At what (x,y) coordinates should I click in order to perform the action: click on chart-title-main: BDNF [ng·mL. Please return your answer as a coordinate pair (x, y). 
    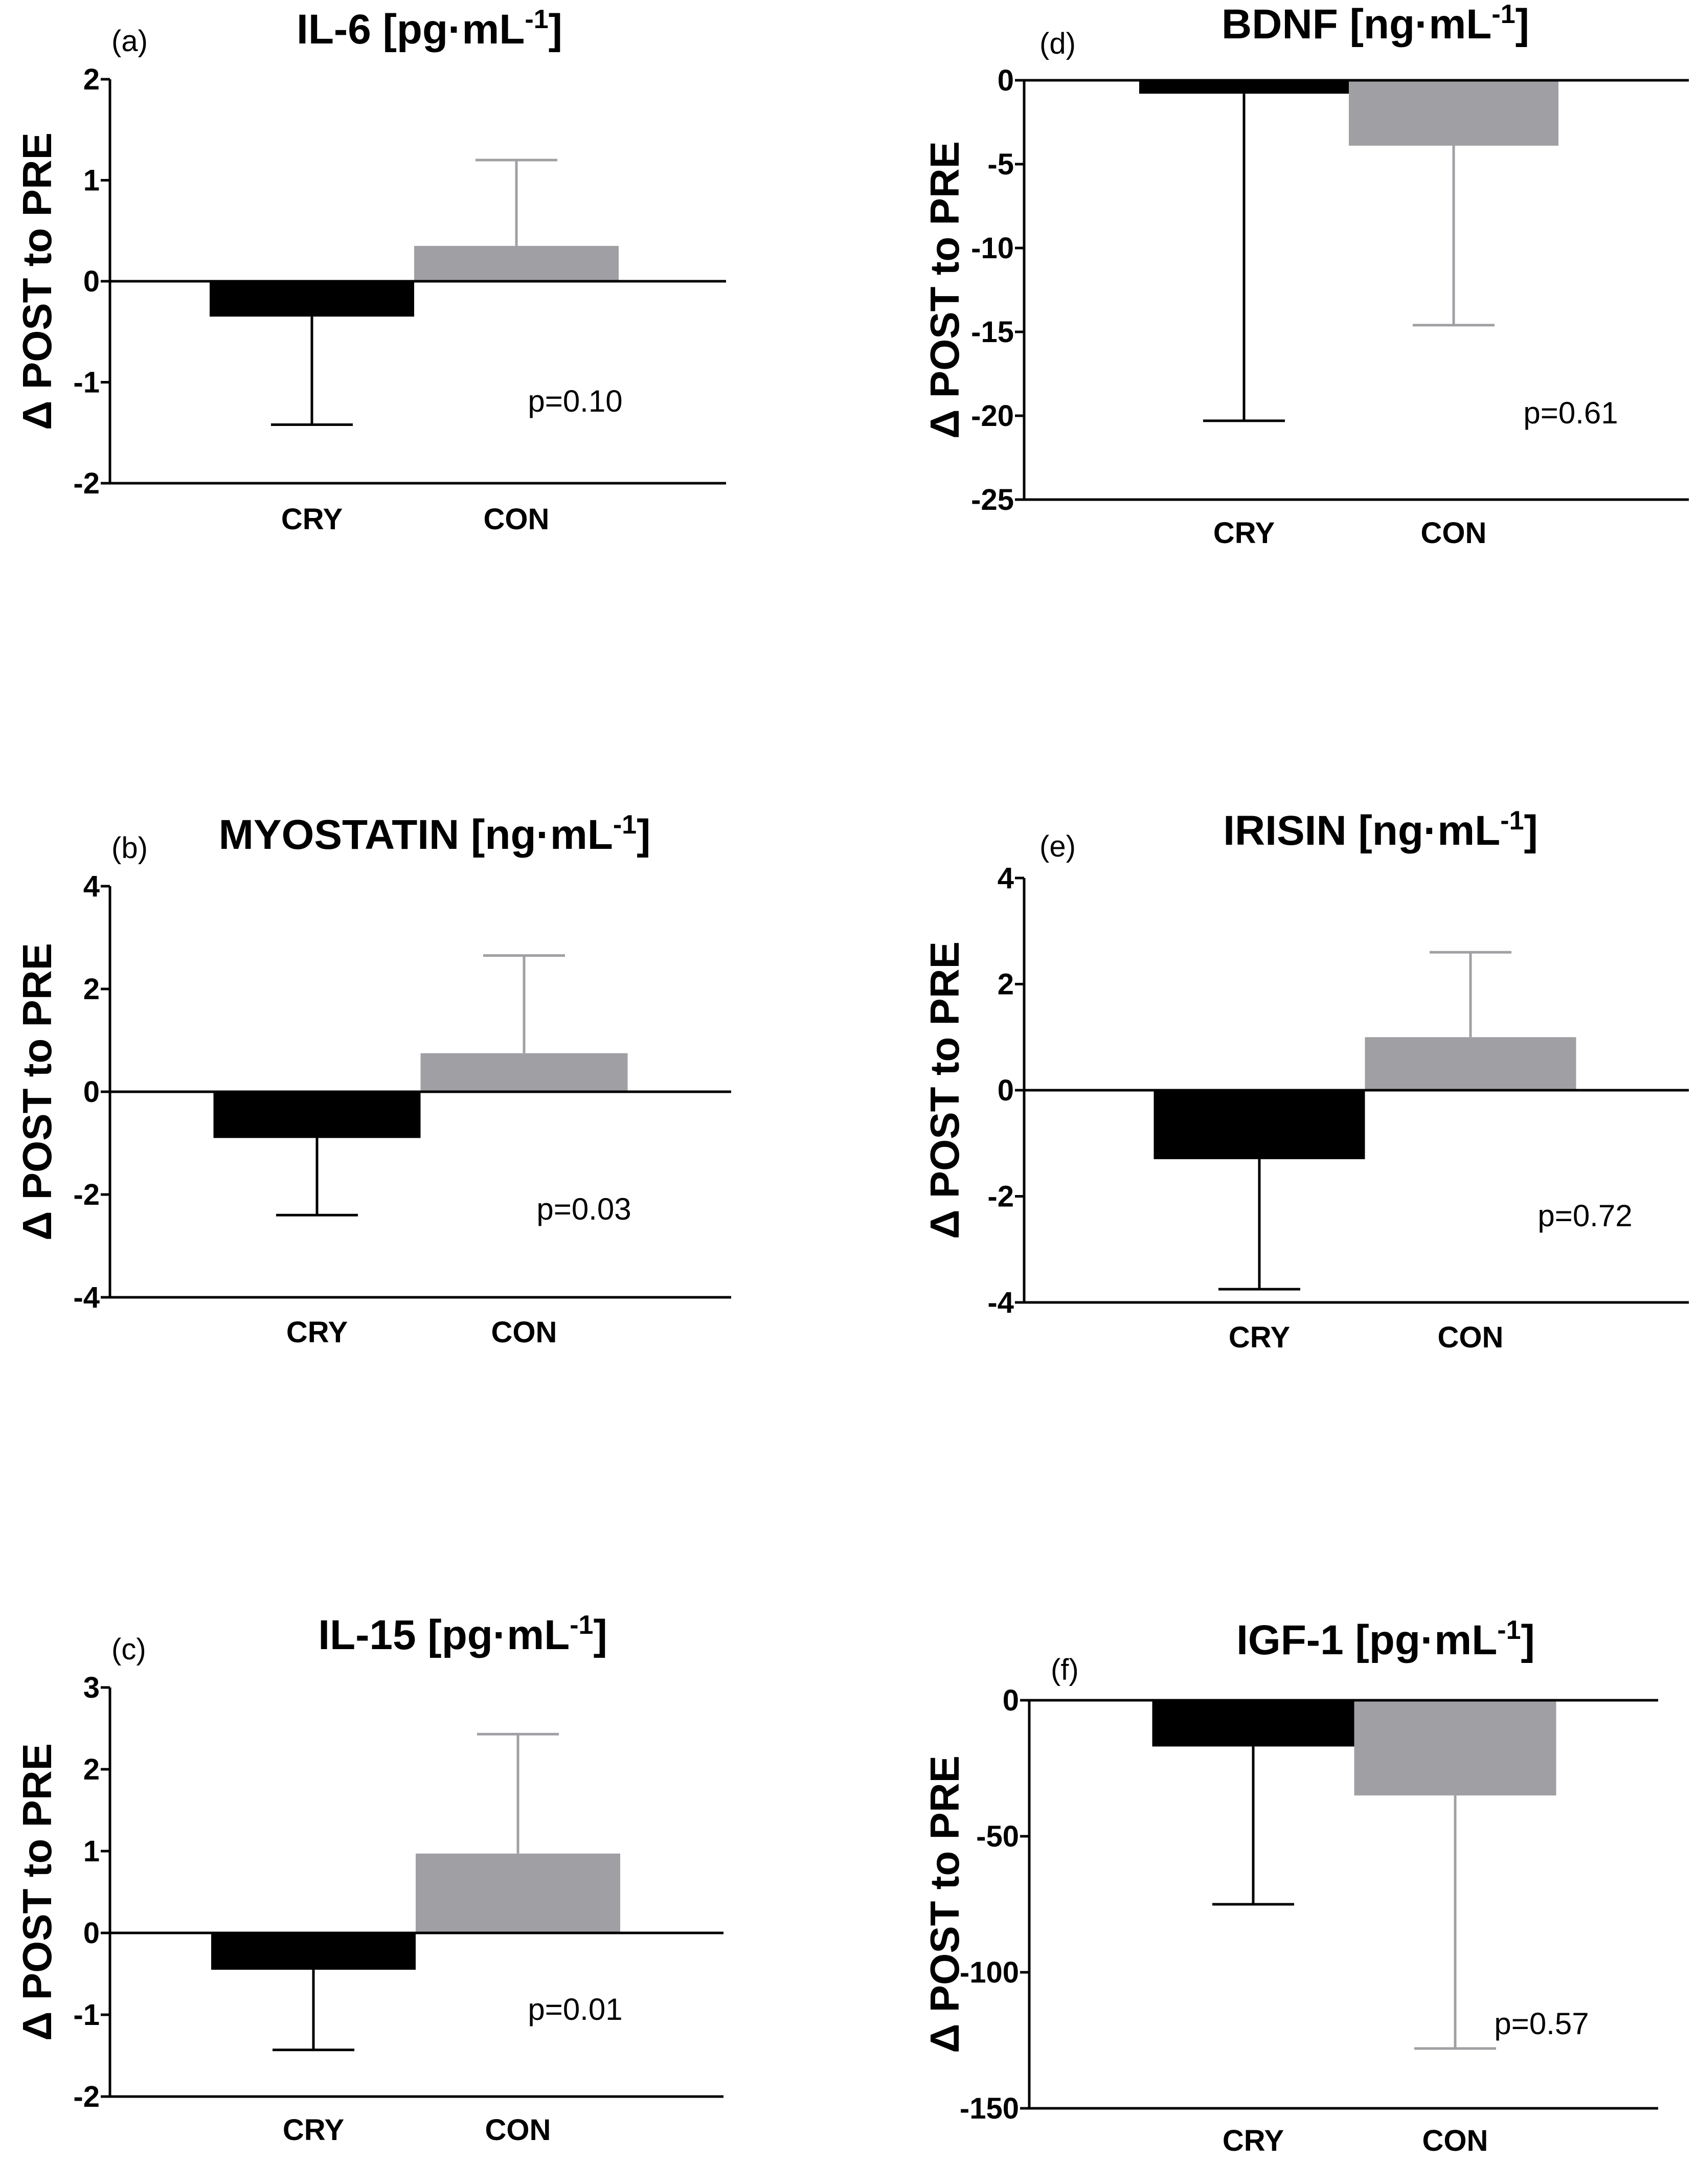
    Looking at the image, I should click on (1356, 24).